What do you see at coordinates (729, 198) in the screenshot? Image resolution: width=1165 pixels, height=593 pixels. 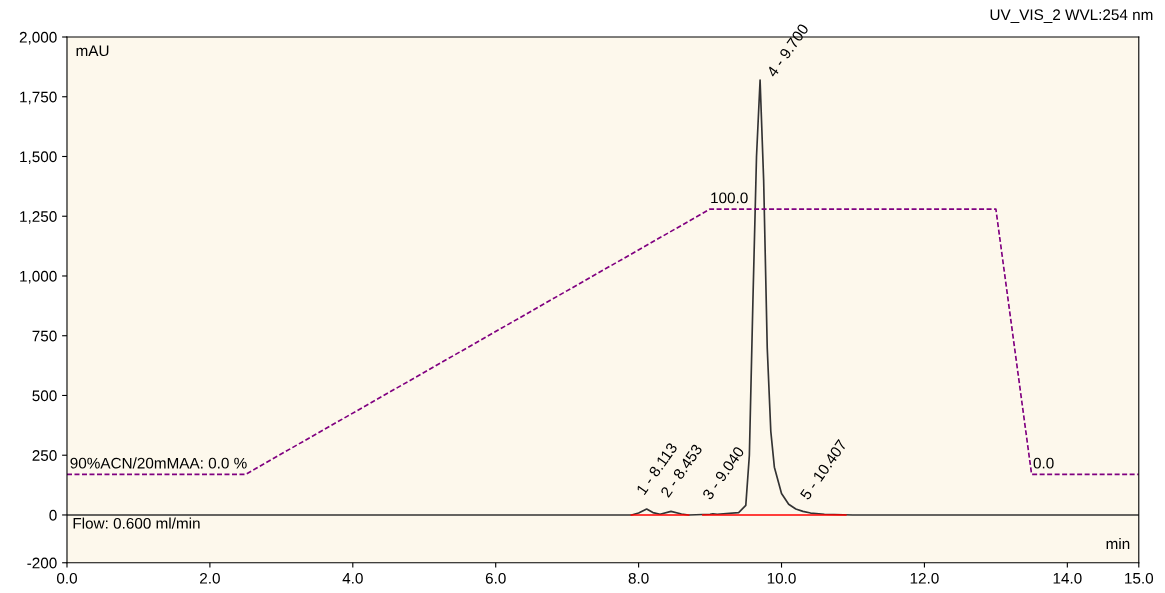 I see `annotation: 100.0` at bounding box center [729, 198].